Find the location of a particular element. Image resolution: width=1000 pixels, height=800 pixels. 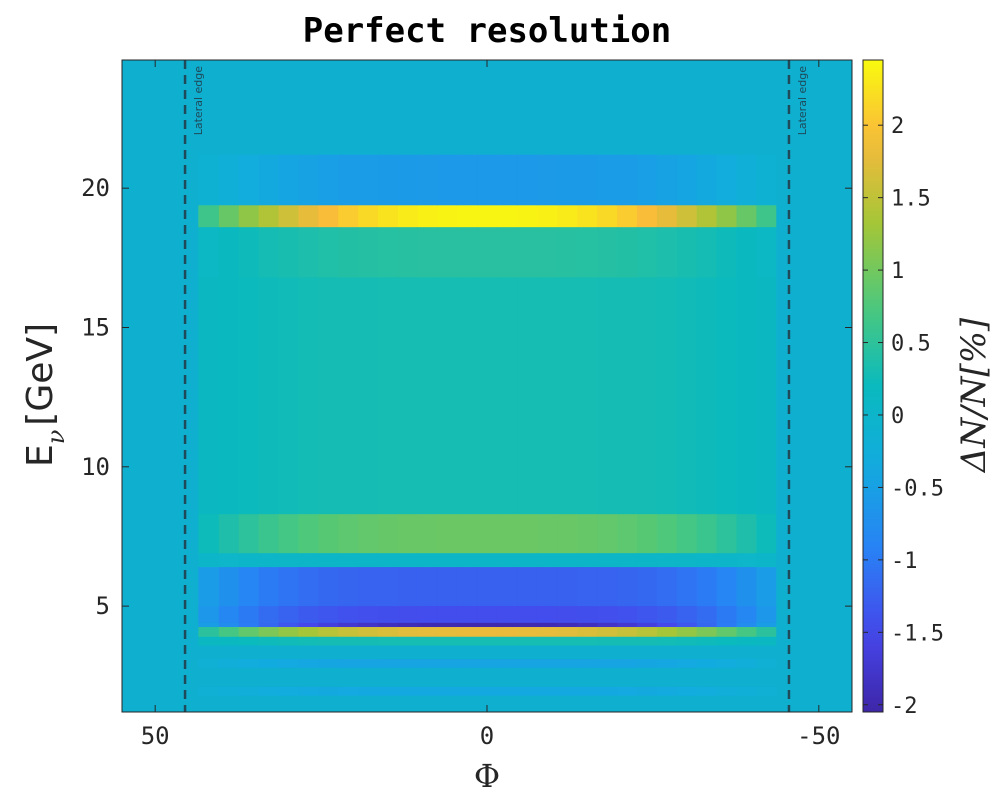

colorbar-ticks: 2 1.5 1 0.5 0 -0.5 -1 -1.5 -2 is located at coordinates (903, 416).